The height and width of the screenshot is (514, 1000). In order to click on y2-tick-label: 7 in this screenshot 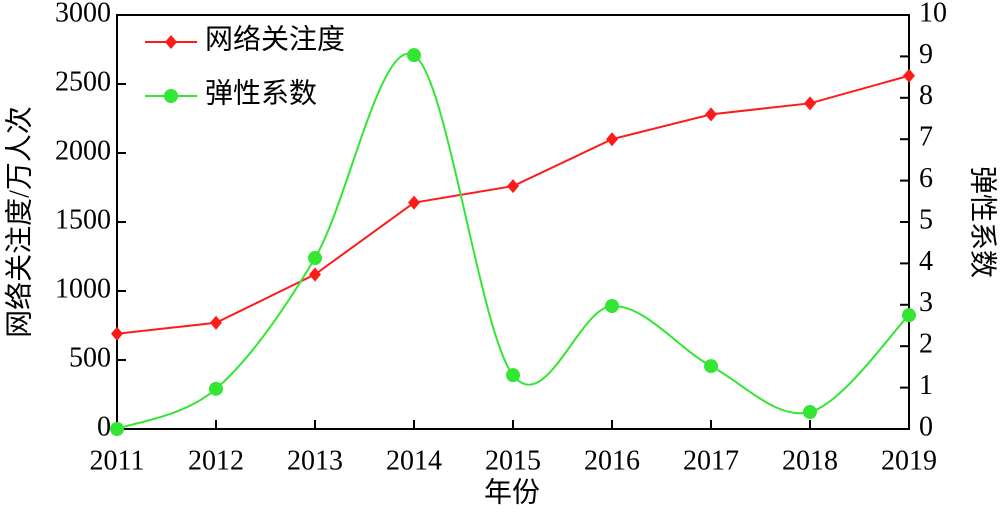, I will do `click(926, 137)`.